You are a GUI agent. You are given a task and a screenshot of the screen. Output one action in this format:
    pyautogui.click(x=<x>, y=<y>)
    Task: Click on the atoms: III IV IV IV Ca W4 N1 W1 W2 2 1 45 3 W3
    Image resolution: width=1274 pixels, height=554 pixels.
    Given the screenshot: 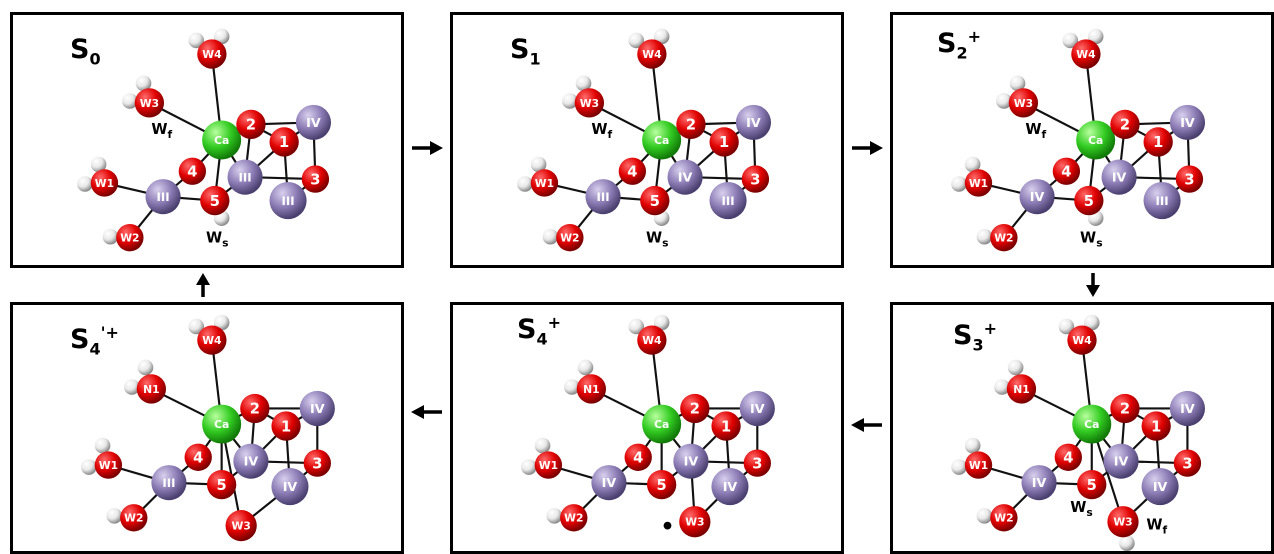 What is the action you would take?
    pyautogui.click(x=214, y=433)
    